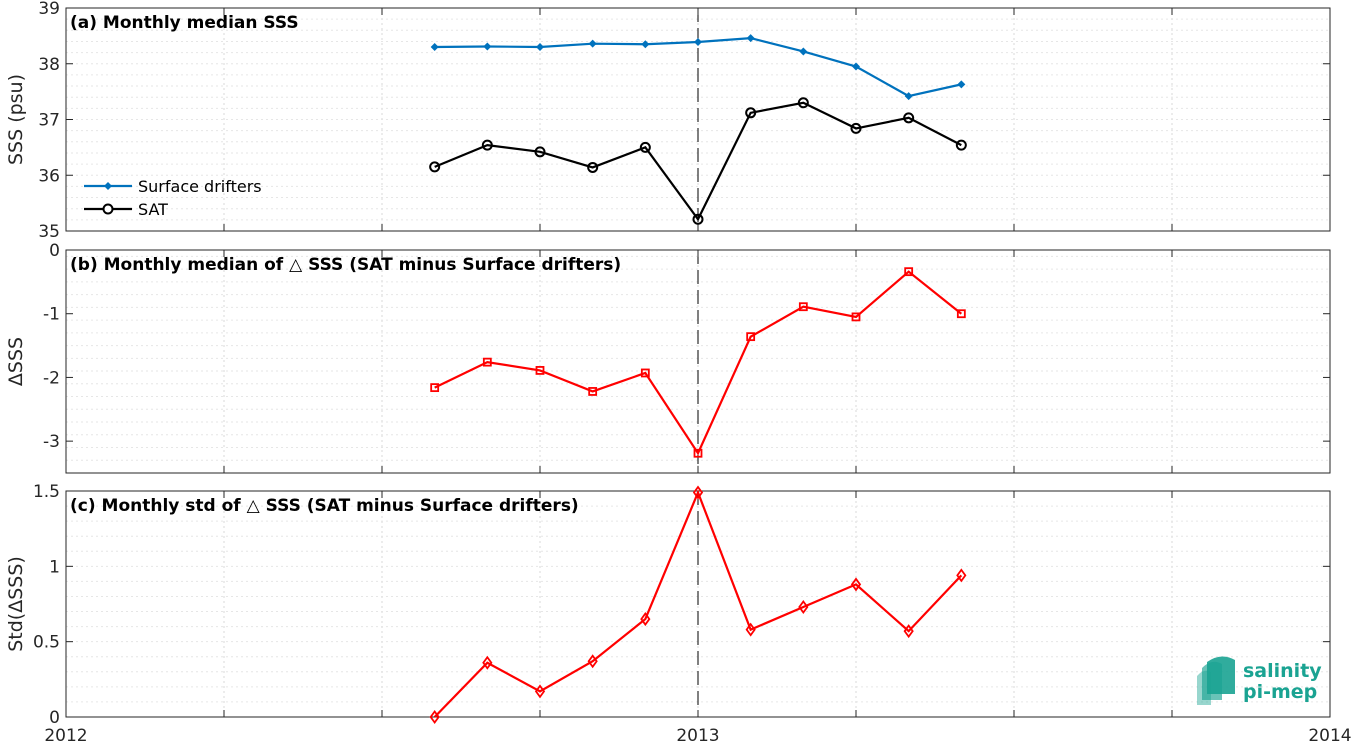 The image size is (1355, 745). What do you see at coordinates (49, 232) in the screenshot?
I see `y-tick-label: 35` at bounding box center [49, 232].